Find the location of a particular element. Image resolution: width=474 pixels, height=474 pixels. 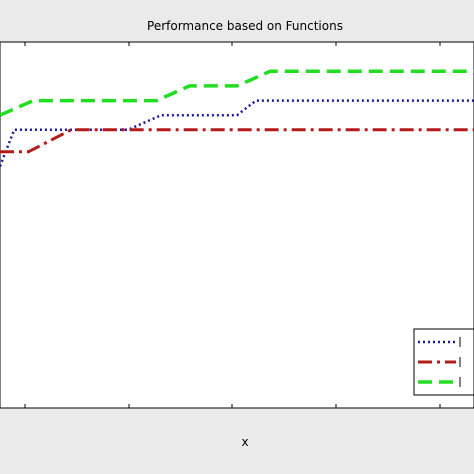

chart-title: Performance based on Functions is located at coordinates (245, 26).